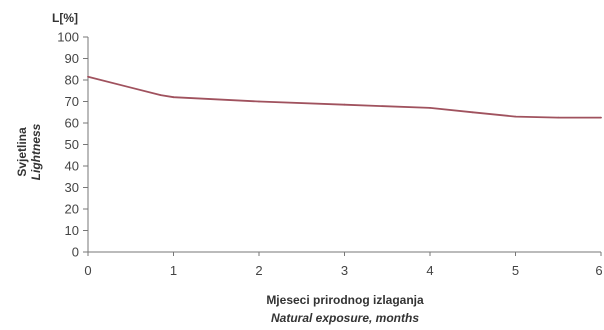  What do you see at coordinates (515, 270) in the screenshot?
I see `x-tick-label: 5` at bounding box center [515, 270].